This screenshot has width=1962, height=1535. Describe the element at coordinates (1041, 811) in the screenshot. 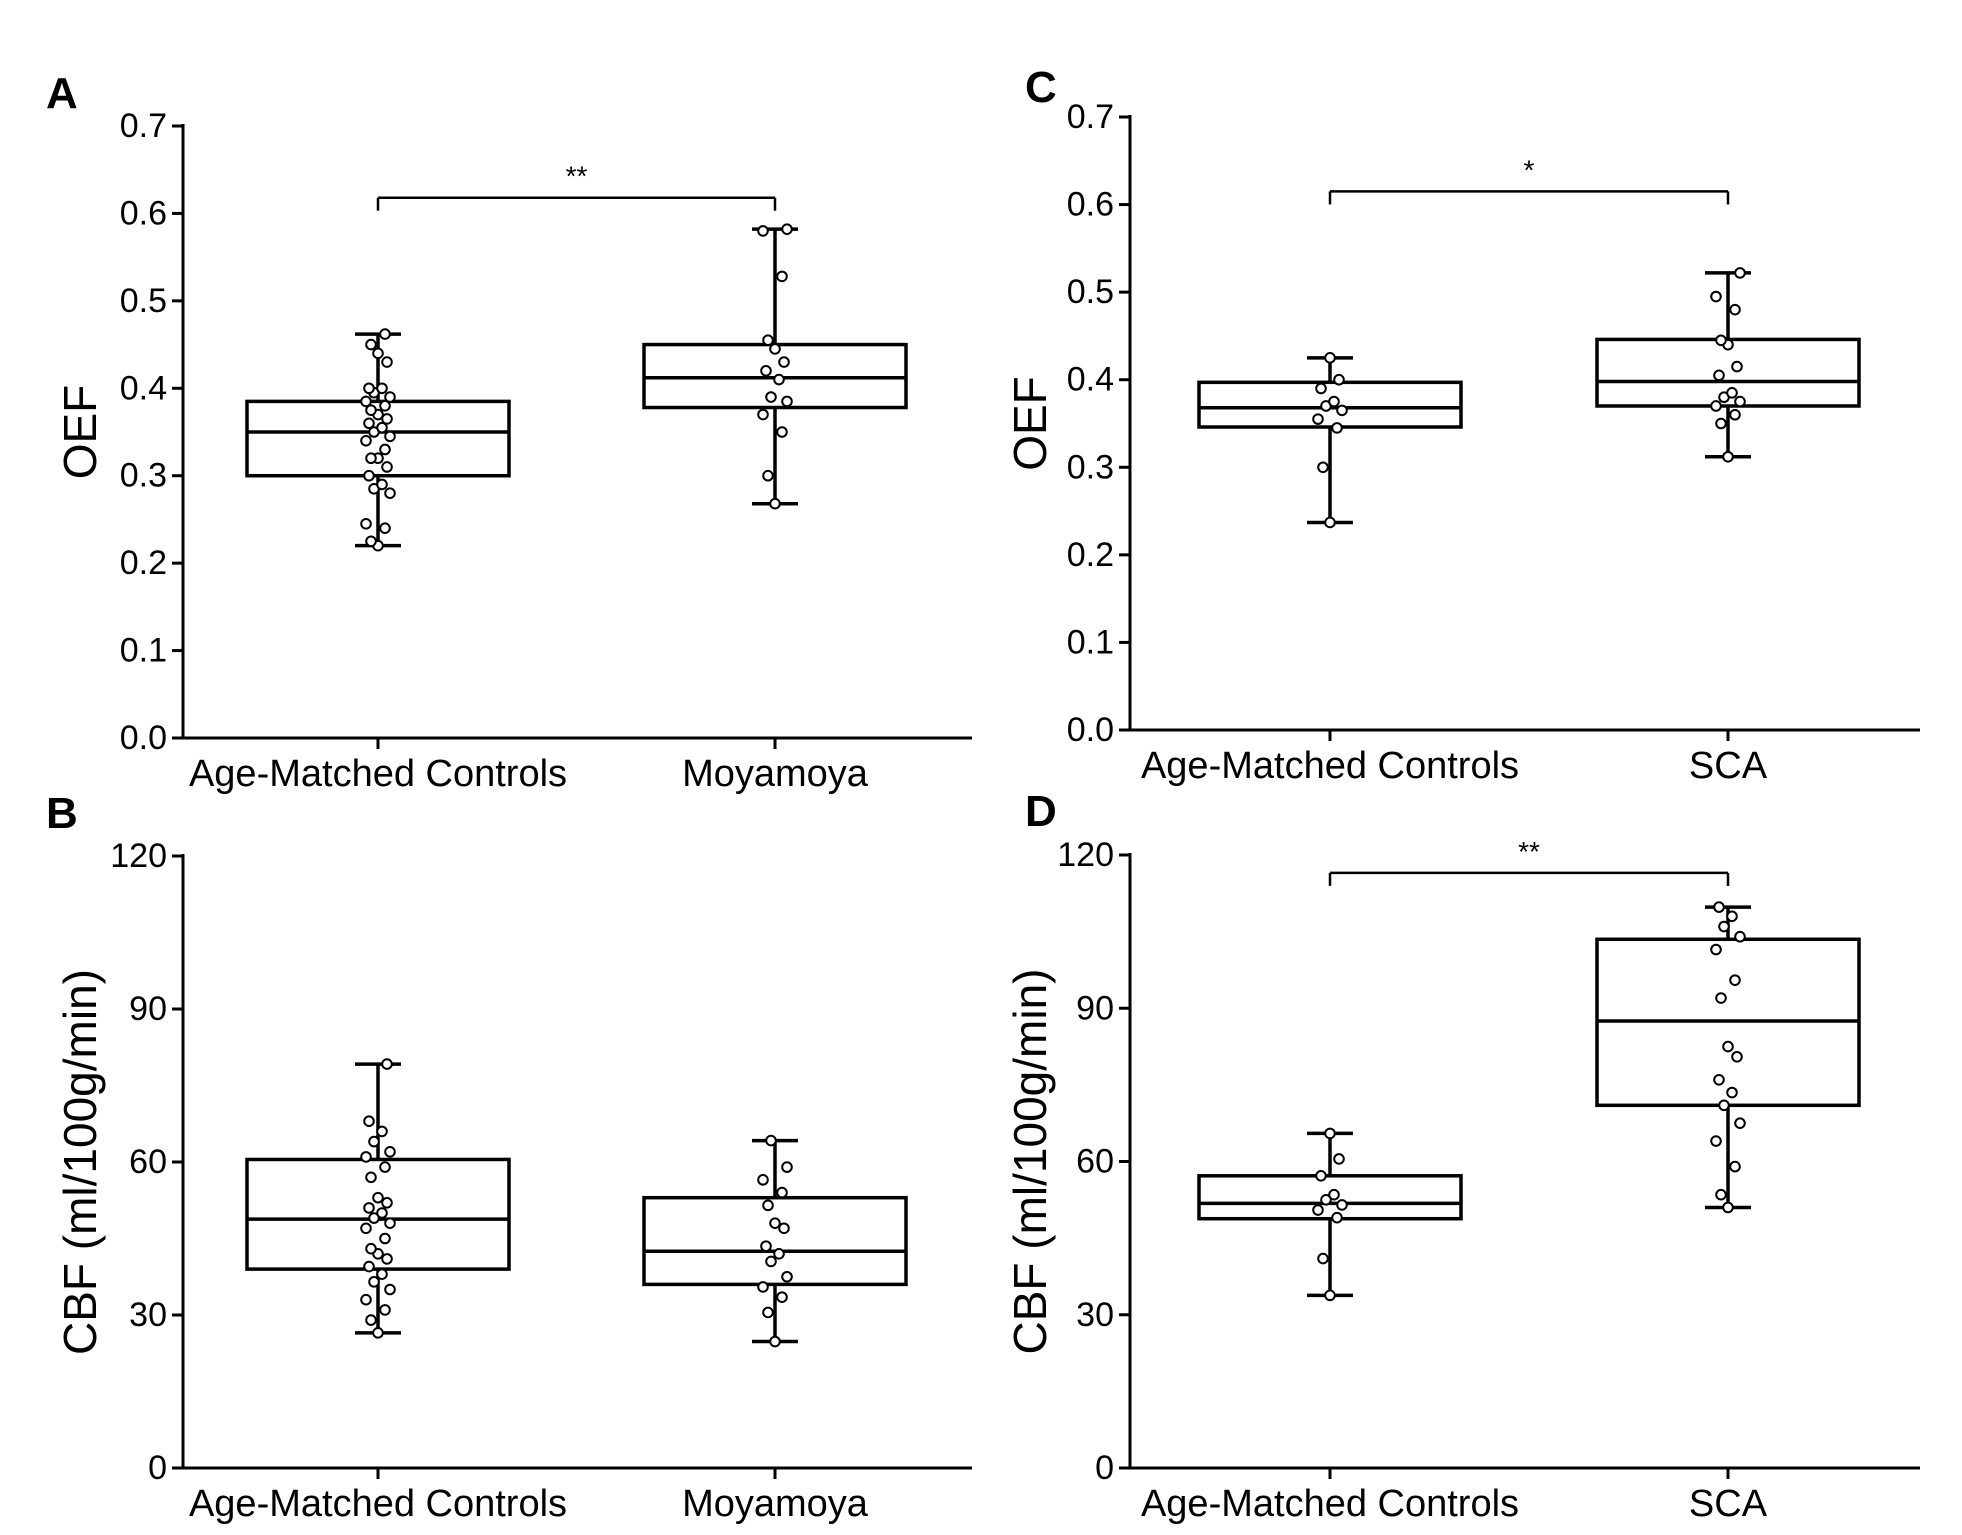

I see `panel-letter: D` at that location.